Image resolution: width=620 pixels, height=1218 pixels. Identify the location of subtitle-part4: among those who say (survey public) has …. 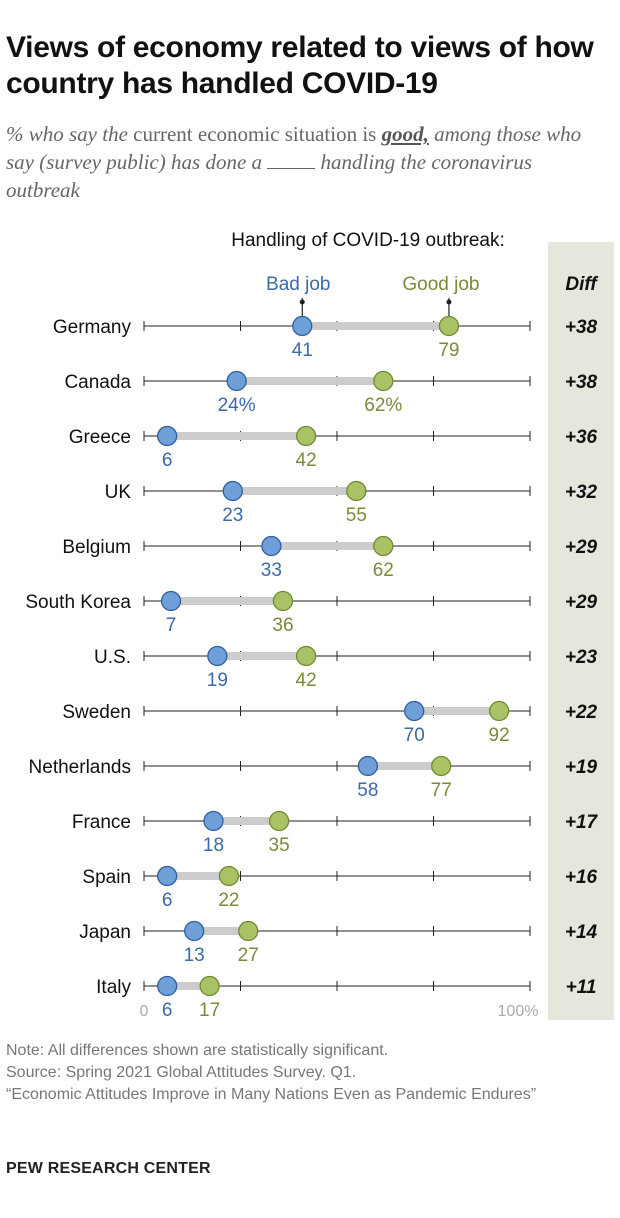
(294, 148).